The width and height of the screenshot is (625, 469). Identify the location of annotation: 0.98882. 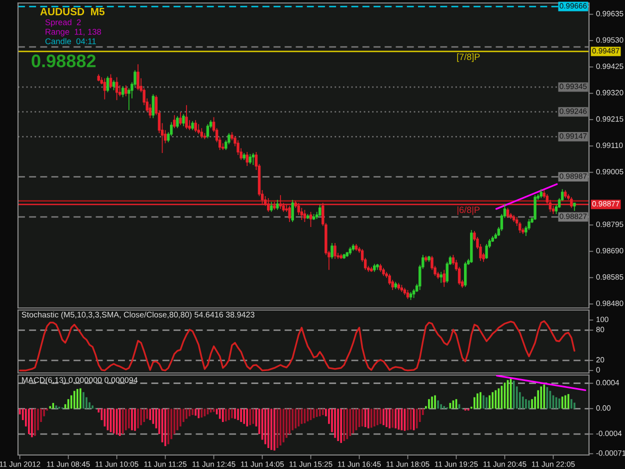
(64, 61).